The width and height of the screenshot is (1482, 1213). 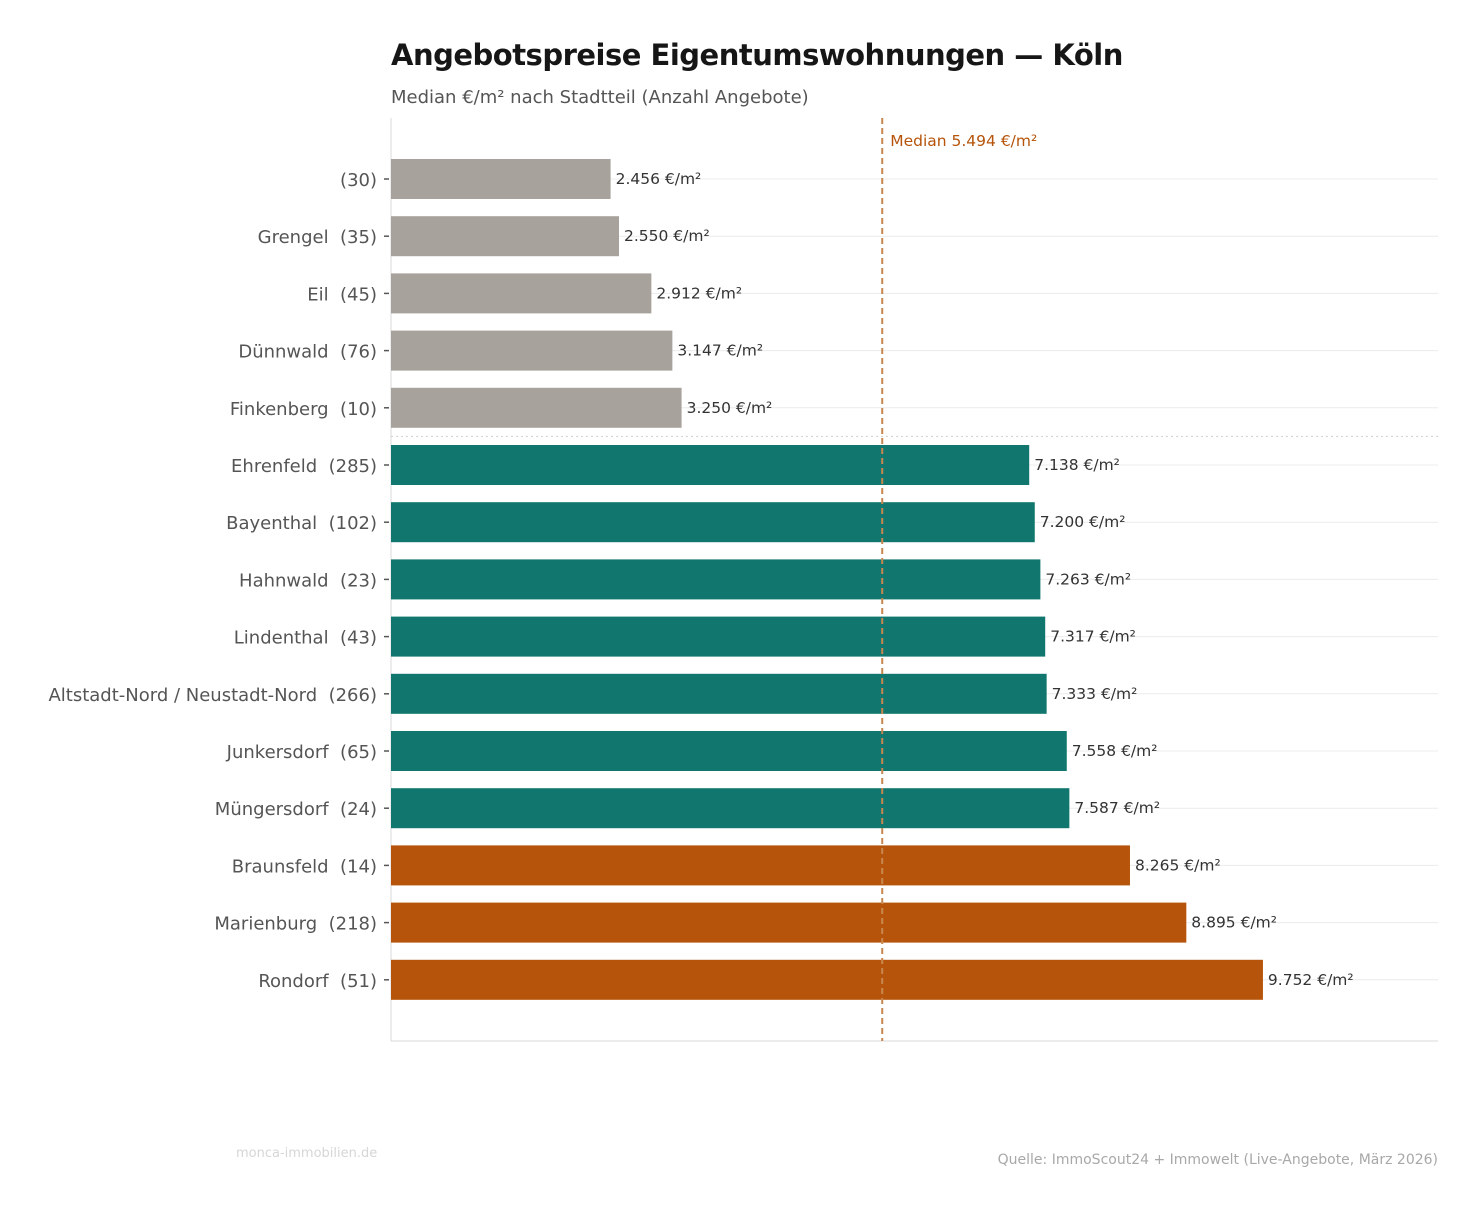 What do you see at coordinates (307, 1153) in the screenshot?
I see `brand-watermark: monca-immobilien.de` at bounding box center [307, 1153].